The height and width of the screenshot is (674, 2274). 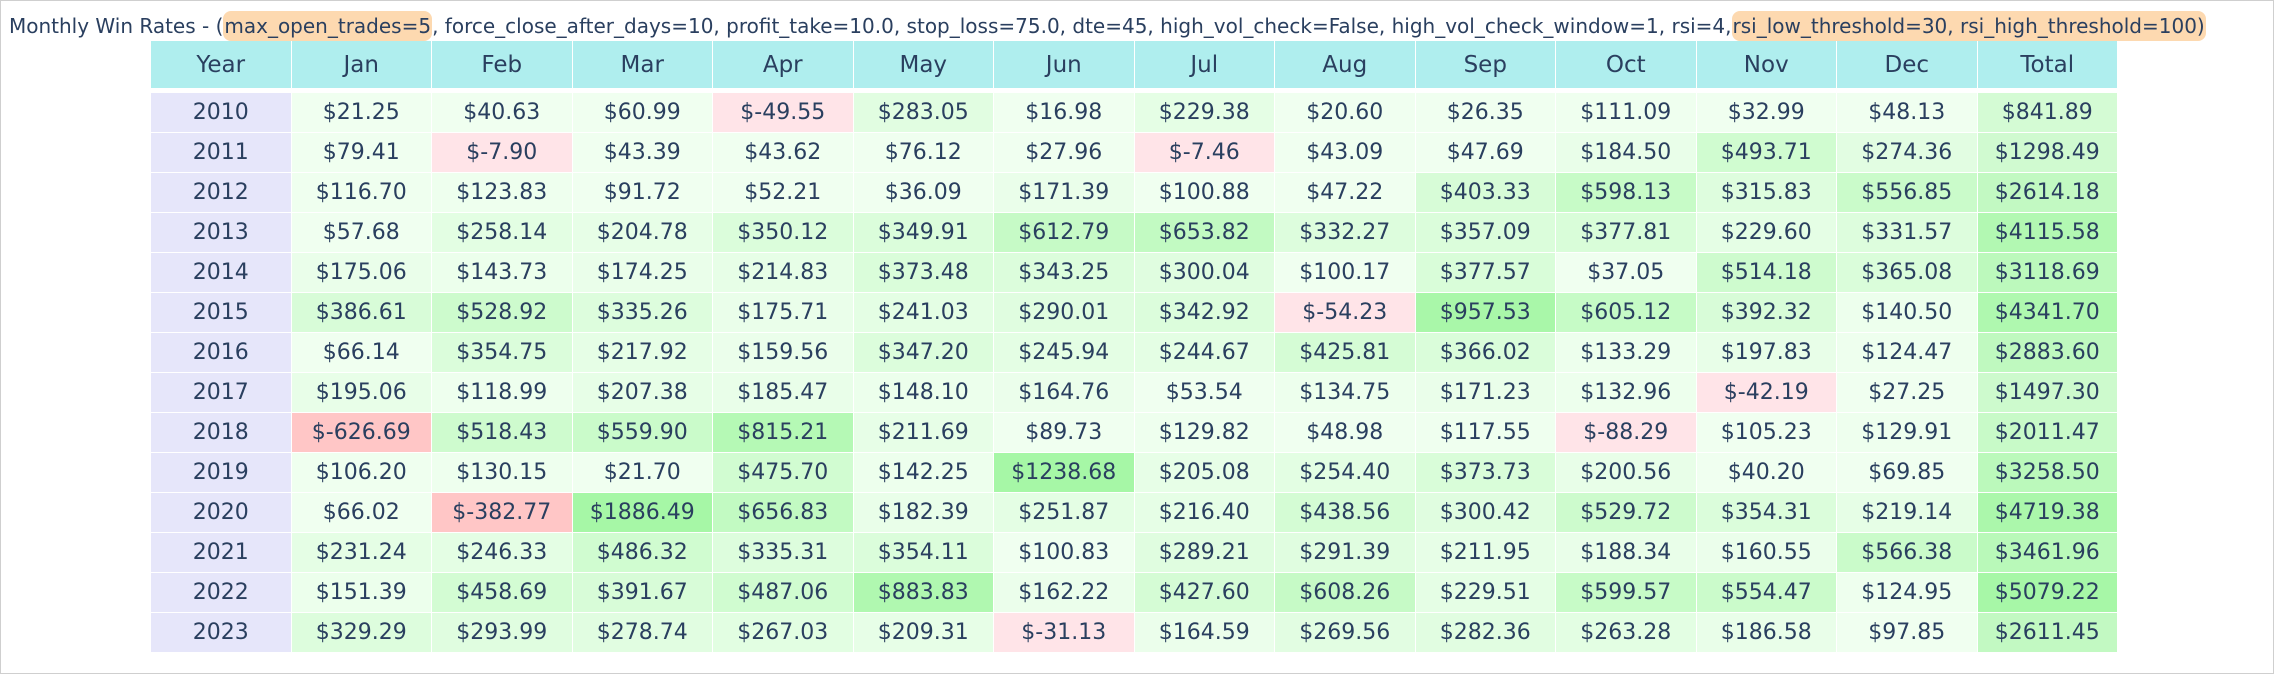 What do you see at coordinates (1204, 113) in the screenshot?
I see `value-cell: $229.38` at bounding box center [1204, 113].